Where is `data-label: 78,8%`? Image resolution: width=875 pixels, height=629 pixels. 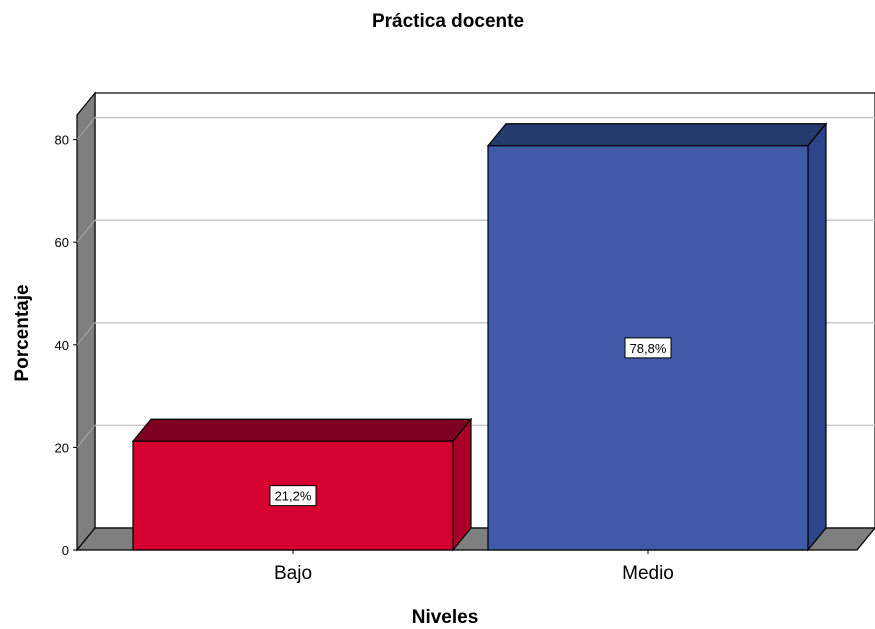 data-label: 78,8% is located at coordinates (648, 348).